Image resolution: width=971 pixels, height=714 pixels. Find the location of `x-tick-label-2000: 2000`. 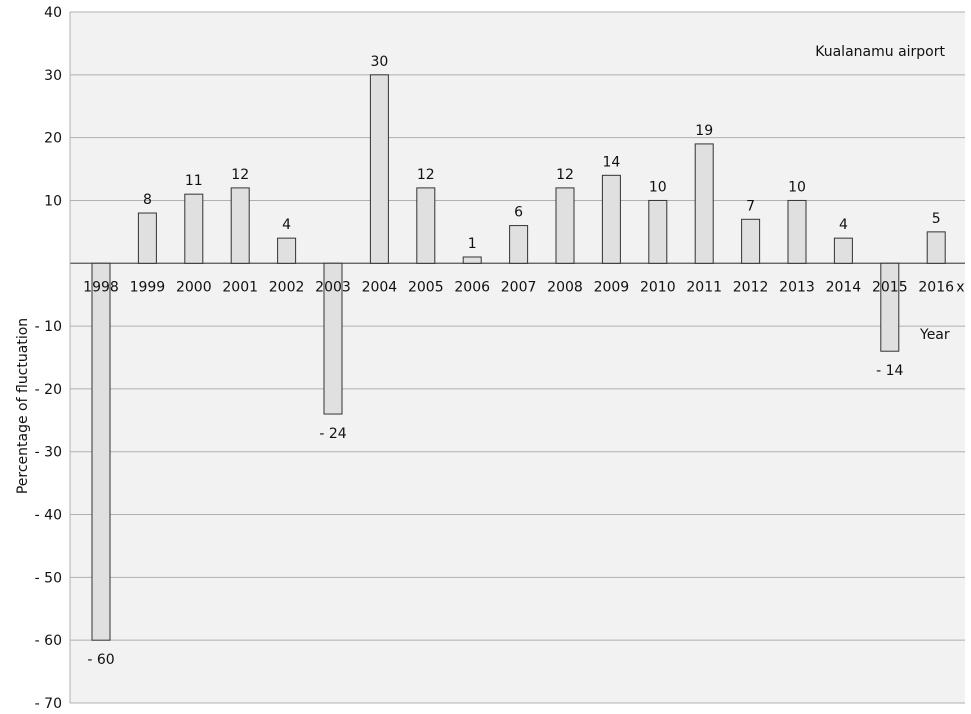

x-tick-label-2000: 2000 is located at coordinates (194, 287).